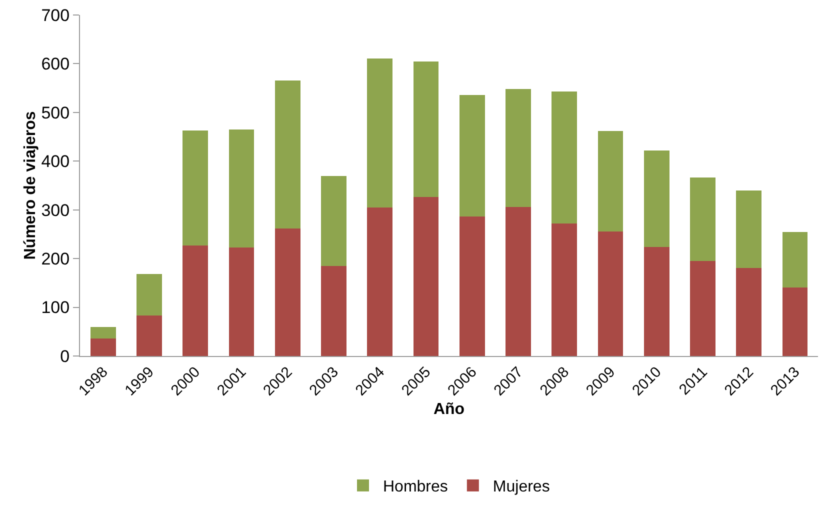 This screenshot has width=828, height=513. What do you see at coordinates (31, 185) in the screenshot?
I see `y-axis-title: Número de viajeros` at bounding box center [31, 185].